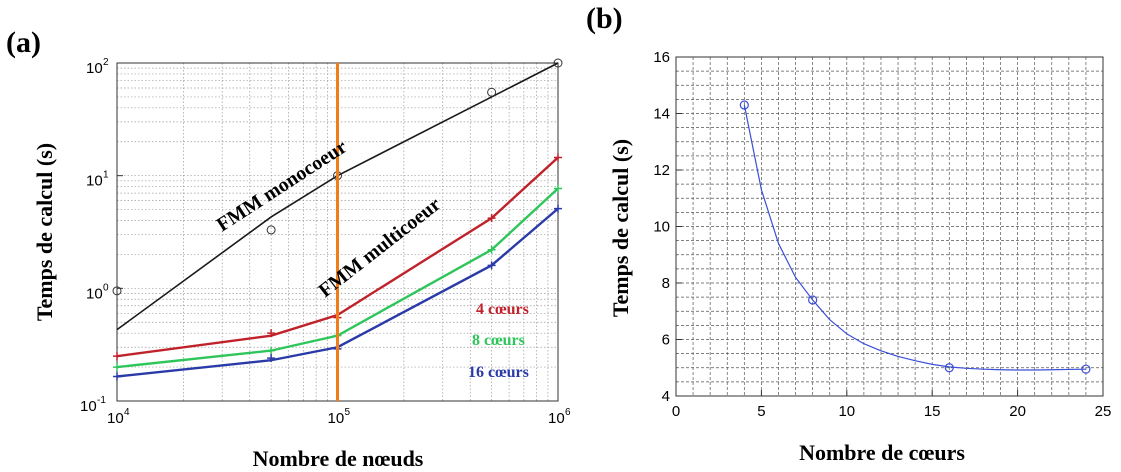 The height and width of the screenshot is (472, 1121). Describe the element at coordinates (882, 452) in the screenshot. I see `panel-b-xlabel: Nombre de cœurs` at that location.